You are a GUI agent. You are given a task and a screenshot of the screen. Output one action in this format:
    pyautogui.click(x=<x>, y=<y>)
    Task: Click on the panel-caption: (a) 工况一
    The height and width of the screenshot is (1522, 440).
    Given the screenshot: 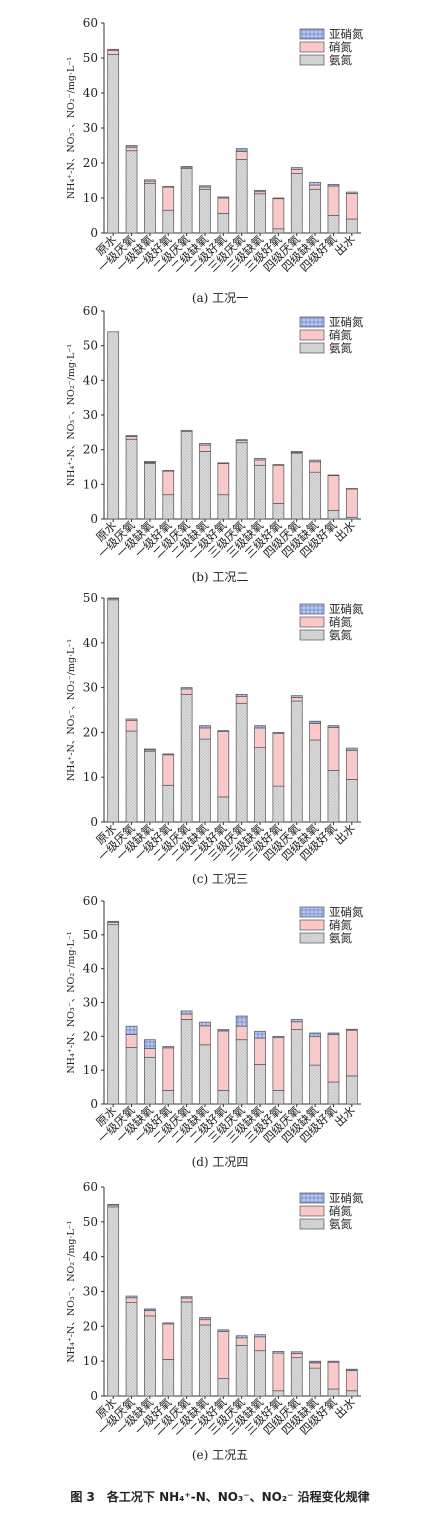 What is the action you would take?
    pyautogui.click(x=220, y=298)
    